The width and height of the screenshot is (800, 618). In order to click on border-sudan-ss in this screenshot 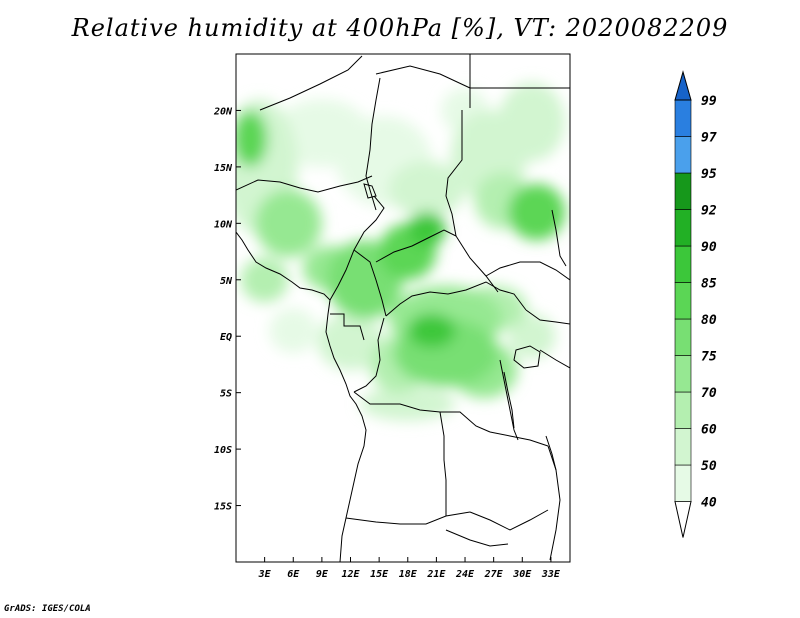, I will do `click(527, 271)`.